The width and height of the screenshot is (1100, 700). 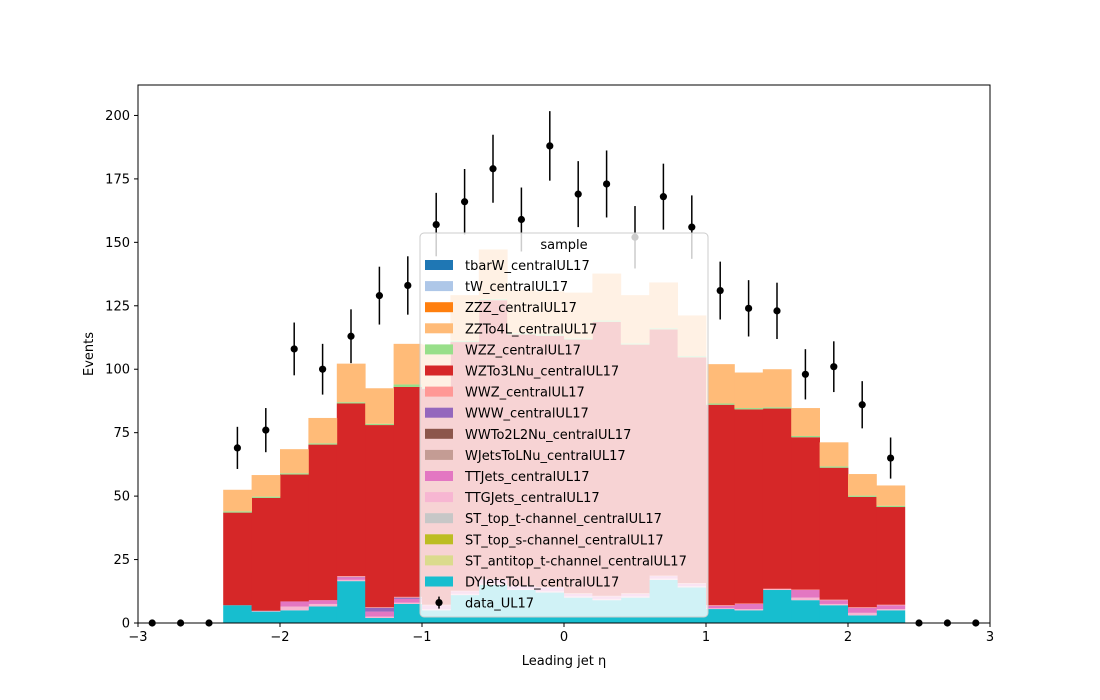 I want to click on legend-item: ST_top_s-channel_centralUL17, so click(x=544, y=540).